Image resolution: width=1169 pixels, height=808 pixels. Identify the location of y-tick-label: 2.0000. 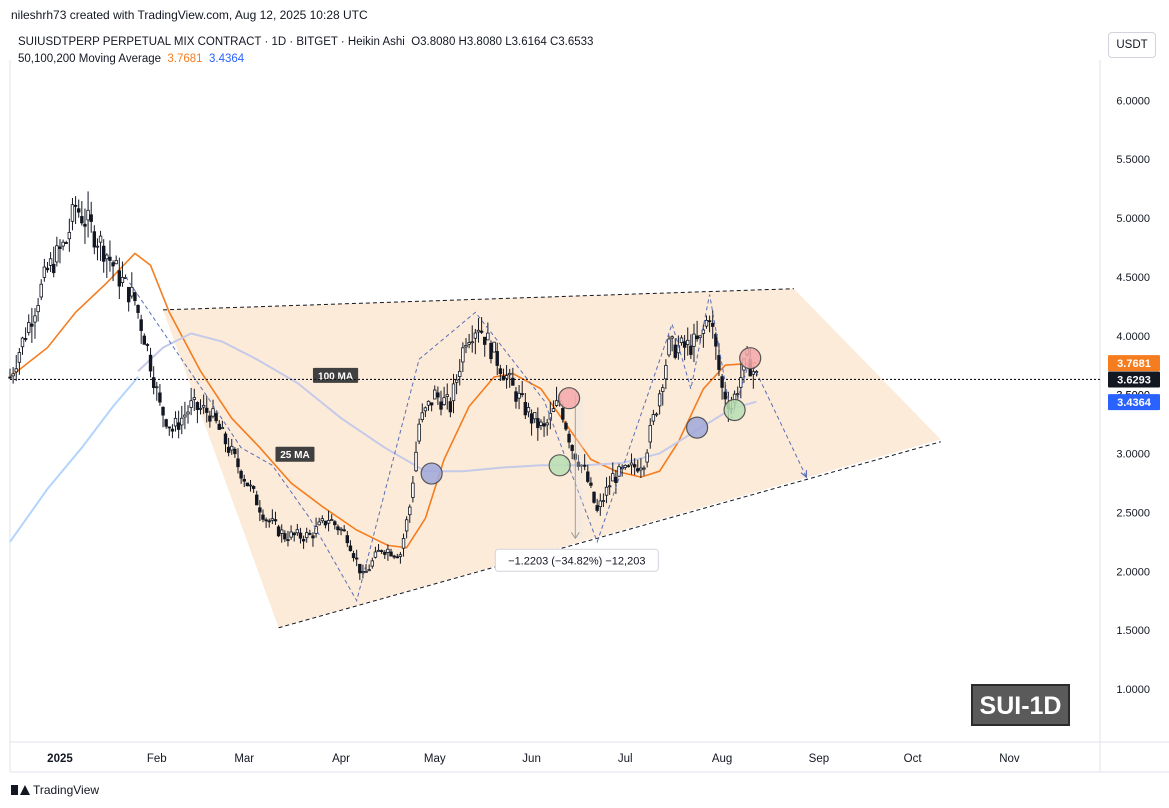
(1133, 572).